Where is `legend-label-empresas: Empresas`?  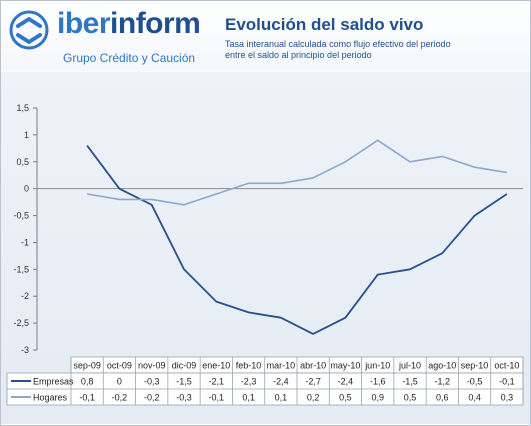 legend-label-empresas: Empresas is located at coordinates (53, 382).